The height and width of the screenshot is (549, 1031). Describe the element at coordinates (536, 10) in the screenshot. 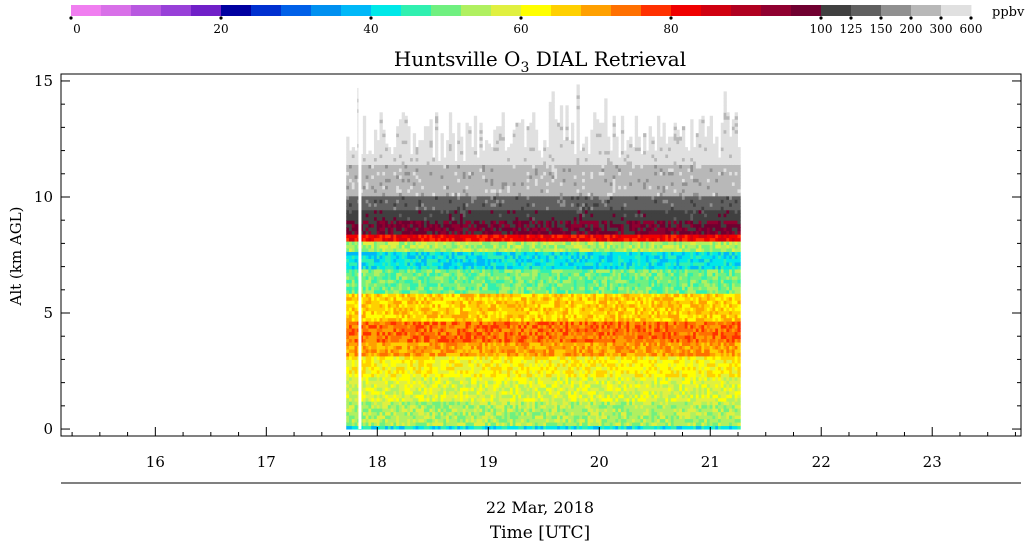

I see `colorbar-swatch` at that location.